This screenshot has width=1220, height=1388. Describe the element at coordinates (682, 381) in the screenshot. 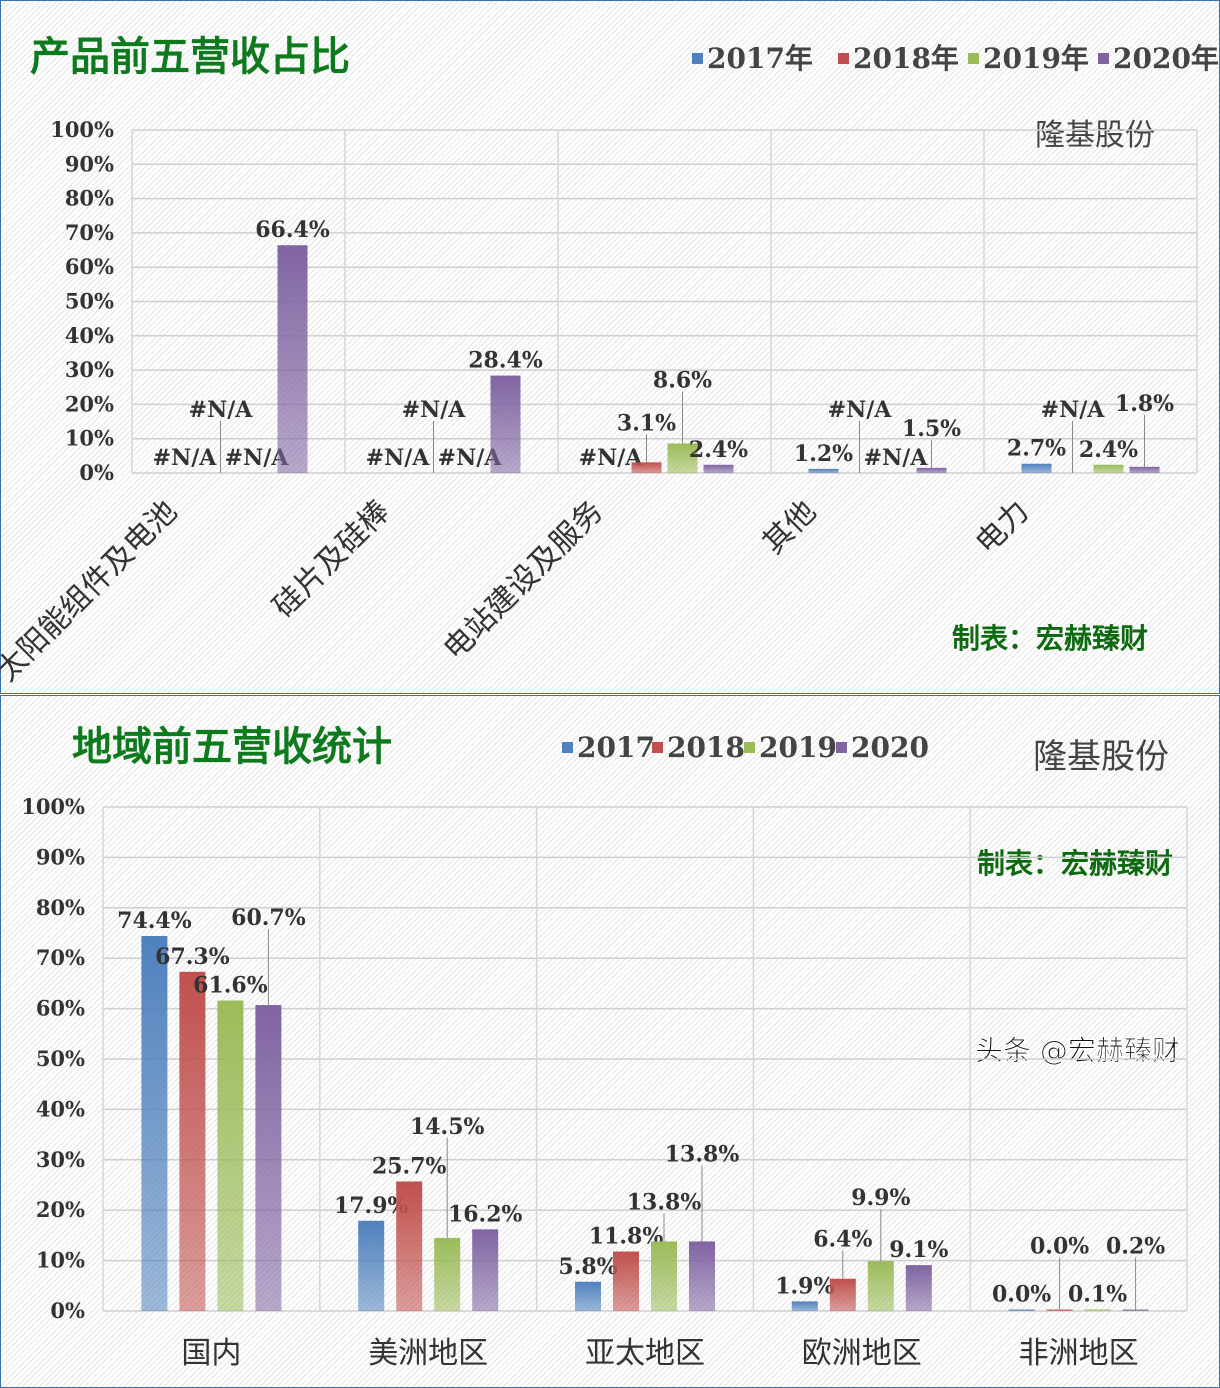

I see `data-label: 8.6%` at that location.